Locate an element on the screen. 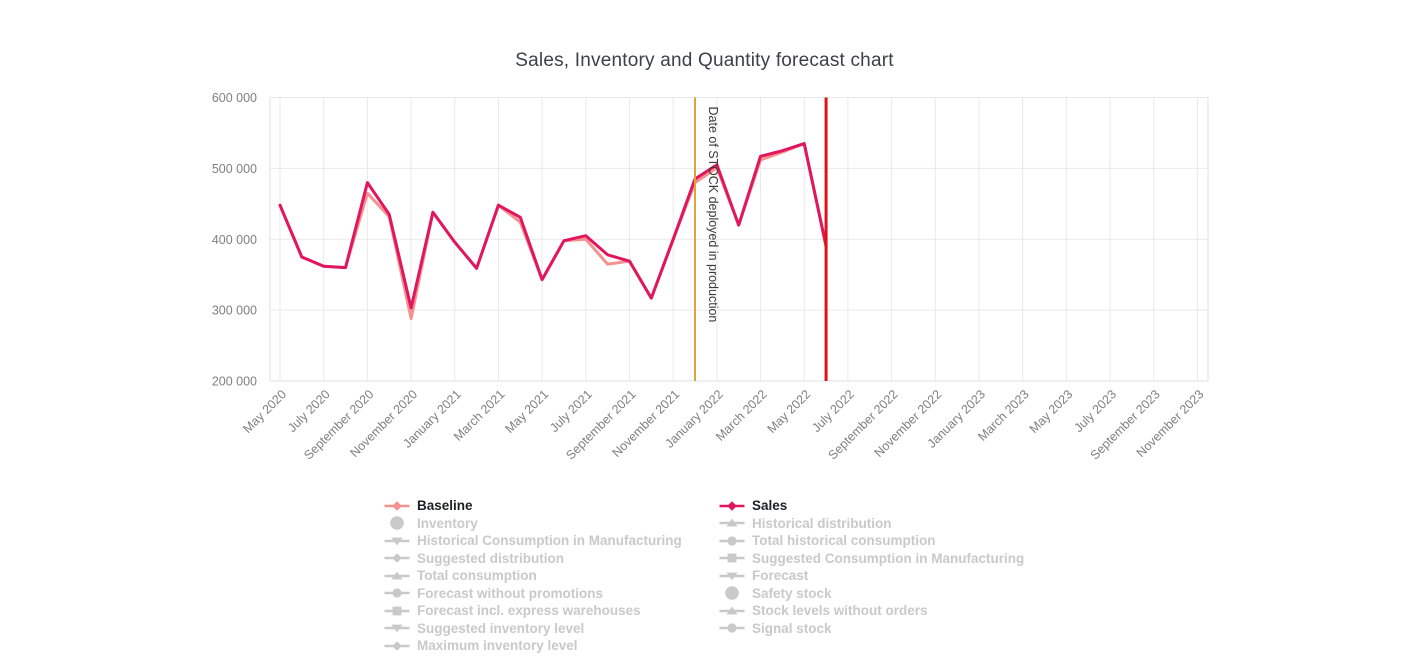 Image resolution: width=1409 pixels, height=664 pixels. legend-item-label: Historical distribution is located at coordinates (822, 523).